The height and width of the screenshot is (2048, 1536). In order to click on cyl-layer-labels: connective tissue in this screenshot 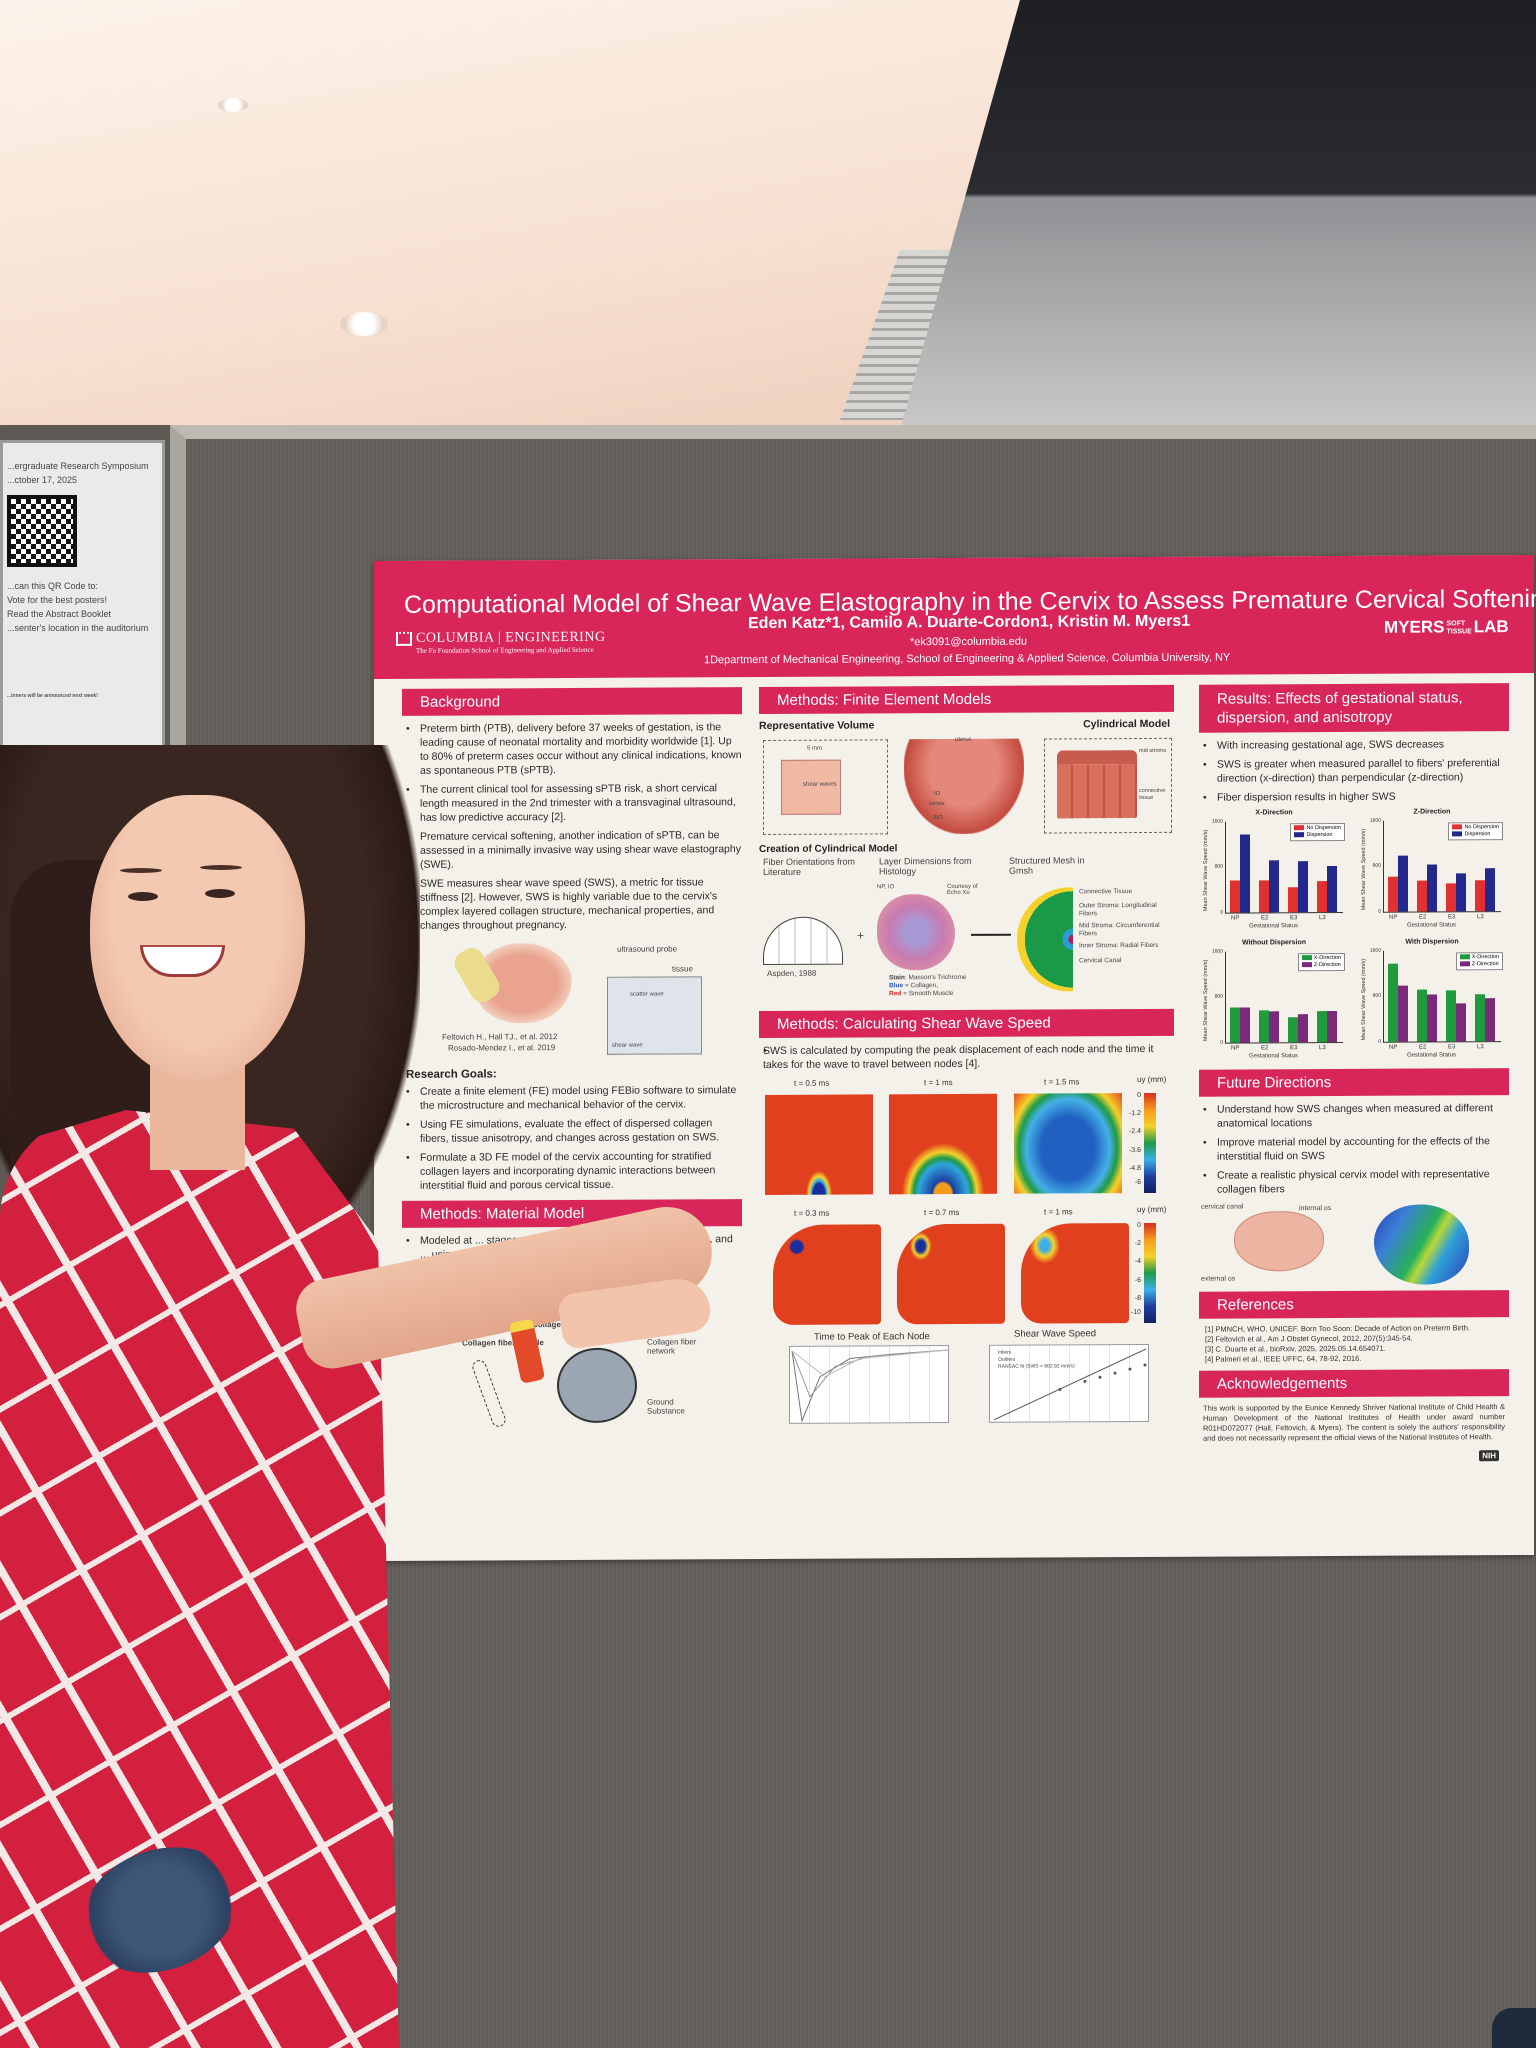, I will do `click(1152, 794)`.